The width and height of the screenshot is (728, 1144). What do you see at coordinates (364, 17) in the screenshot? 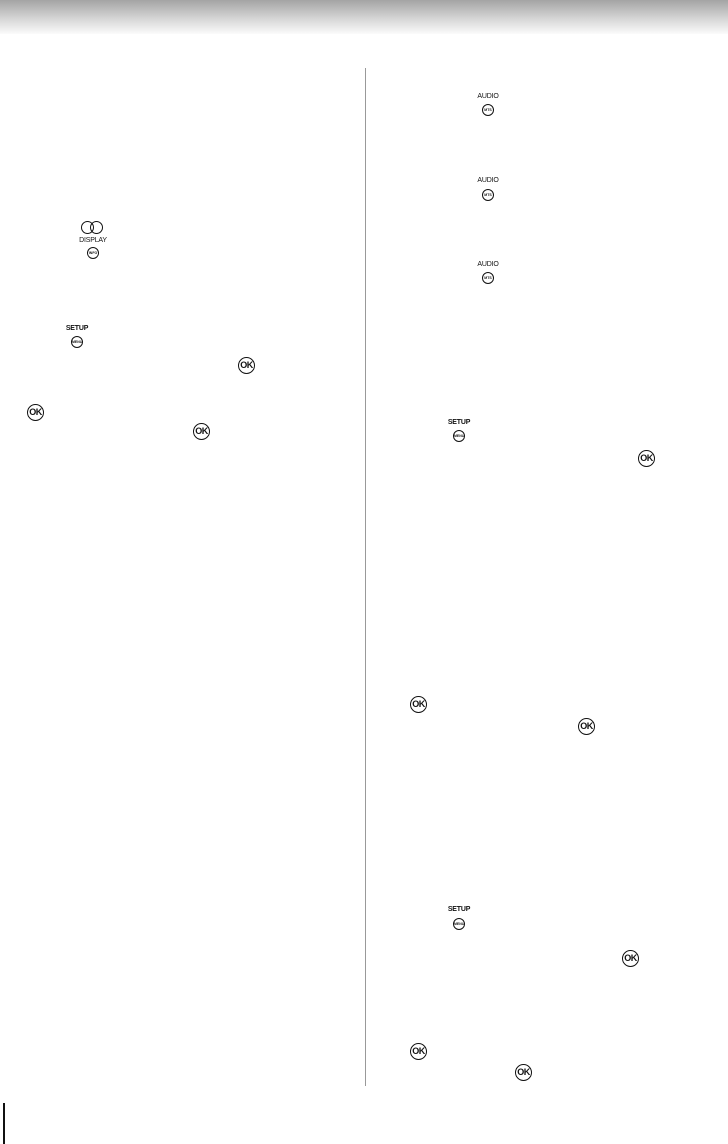
I see `page-header-band` at bounding box center [364, 17].